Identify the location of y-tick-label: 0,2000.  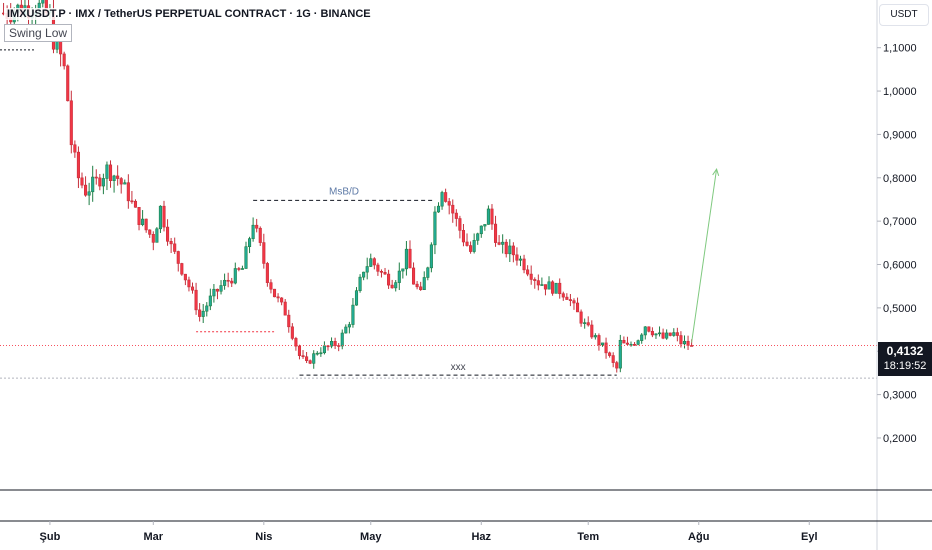
(900, 439).